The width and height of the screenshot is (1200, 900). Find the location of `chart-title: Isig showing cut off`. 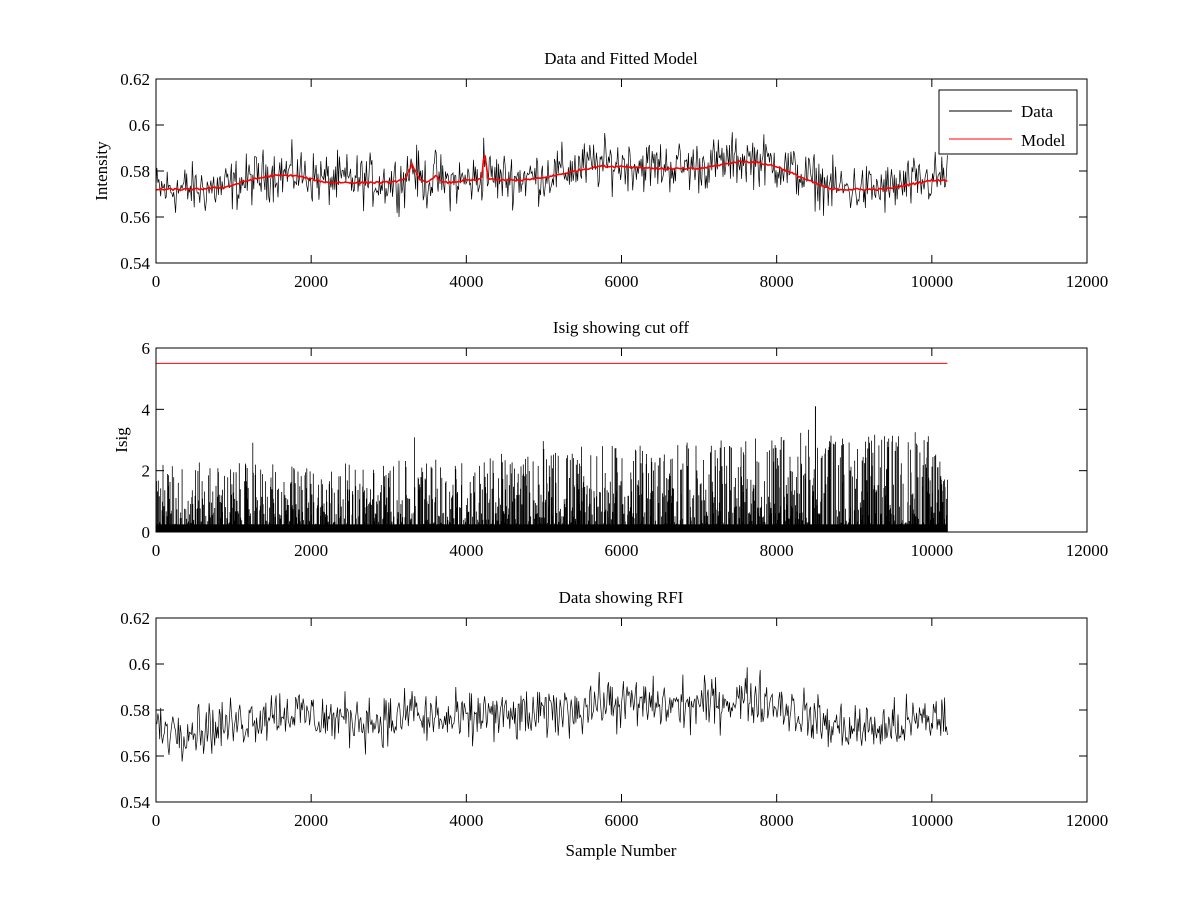

chart-title: Isig showing cut off is located at coordinates (621, 327).